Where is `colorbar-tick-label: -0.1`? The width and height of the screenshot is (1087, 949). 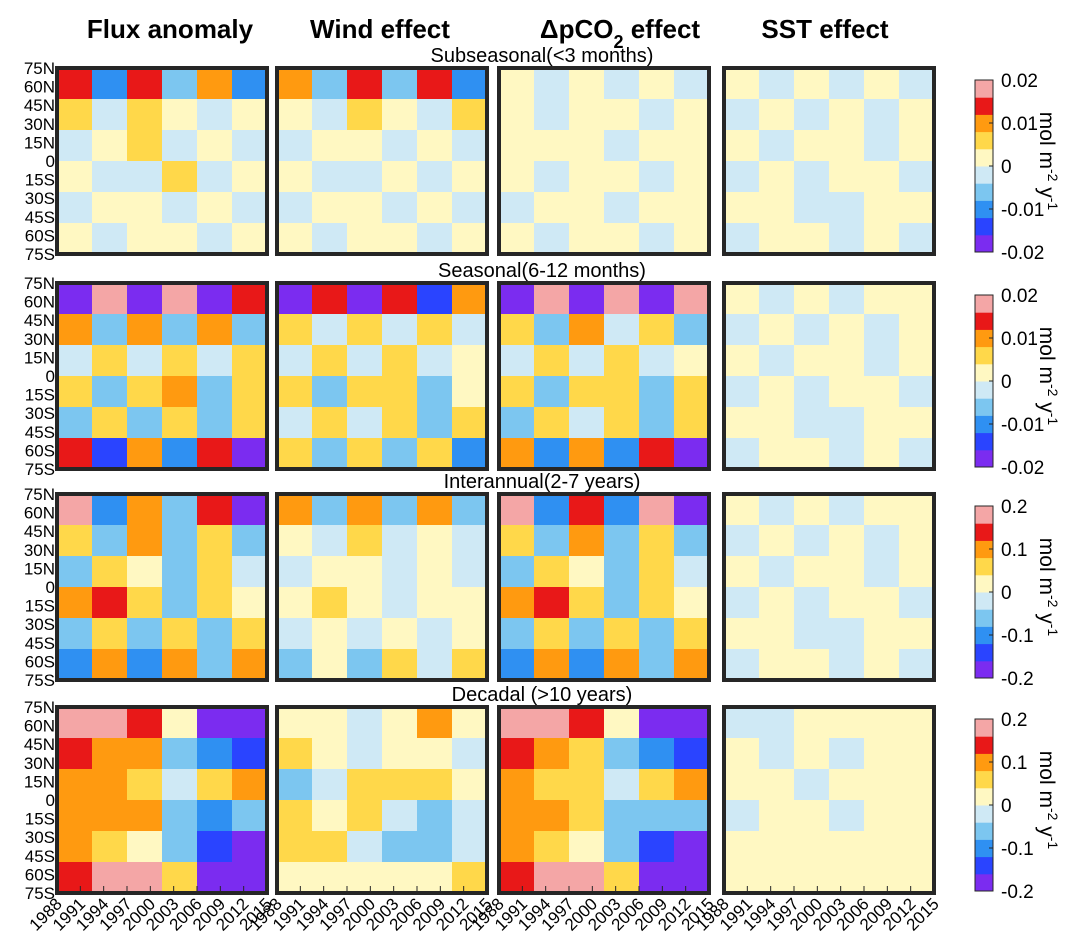
colorbar-tick-label: -0.1 is located at coordinates (1017, 849).